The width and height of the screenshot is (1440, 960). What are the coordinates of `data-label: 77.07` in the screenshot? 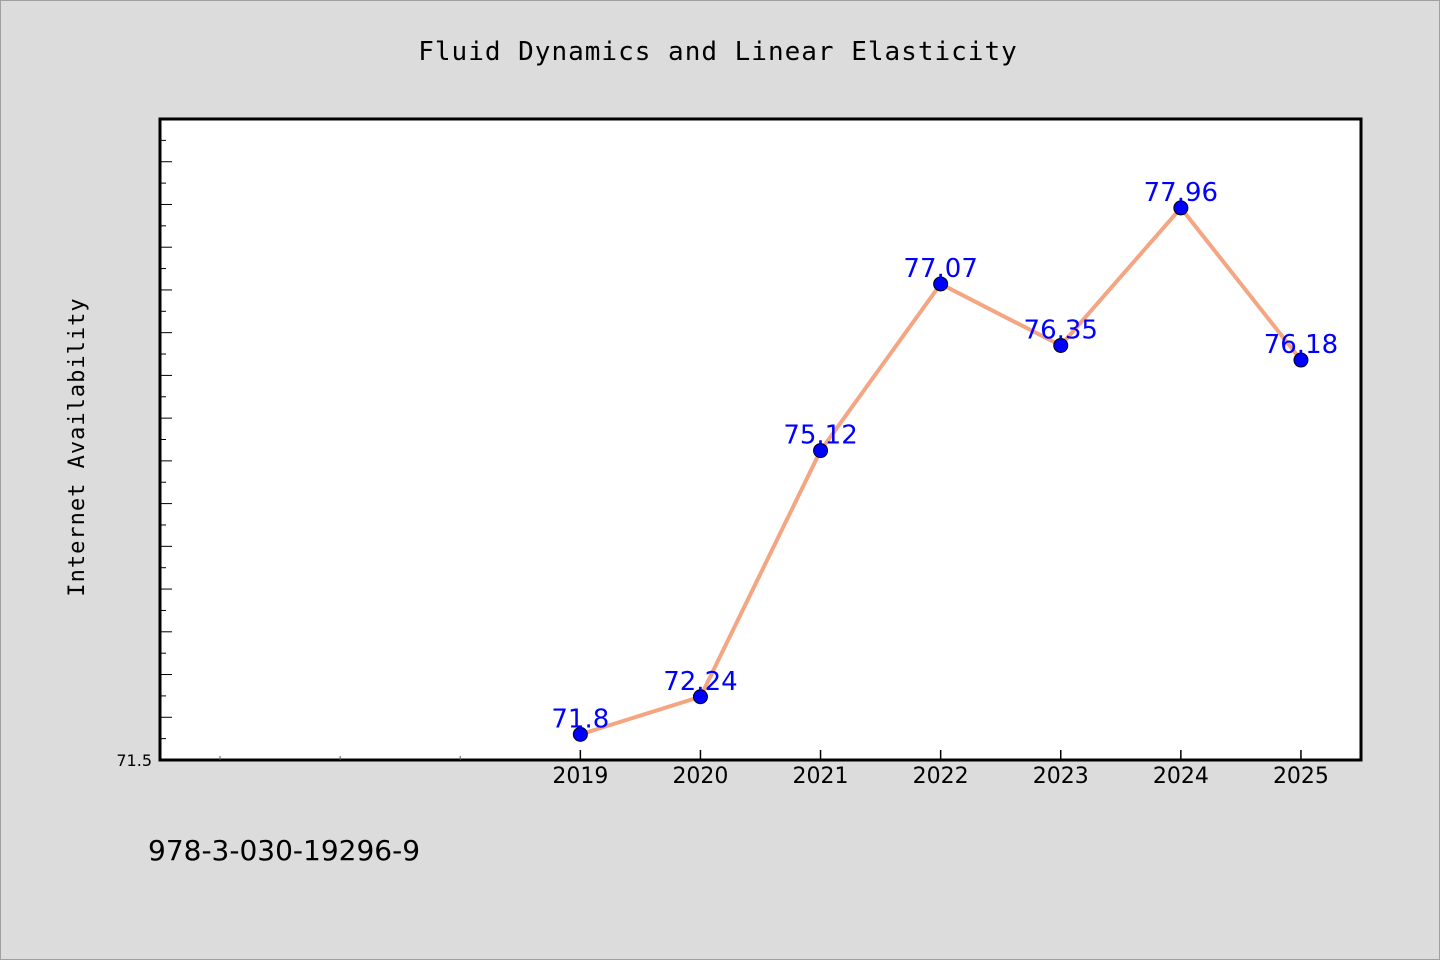 It's located at (940, 269).